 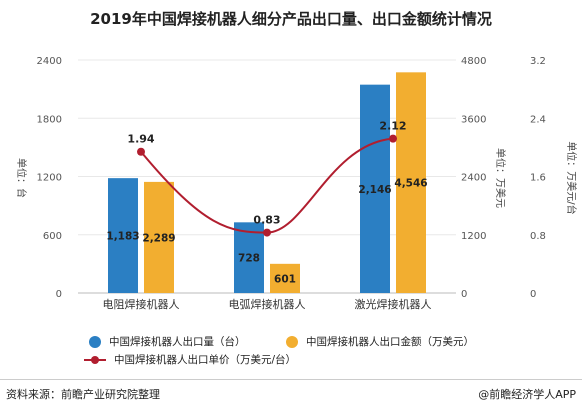 I want to click on left-tick-label: 2400, so click(x=49, y=61).